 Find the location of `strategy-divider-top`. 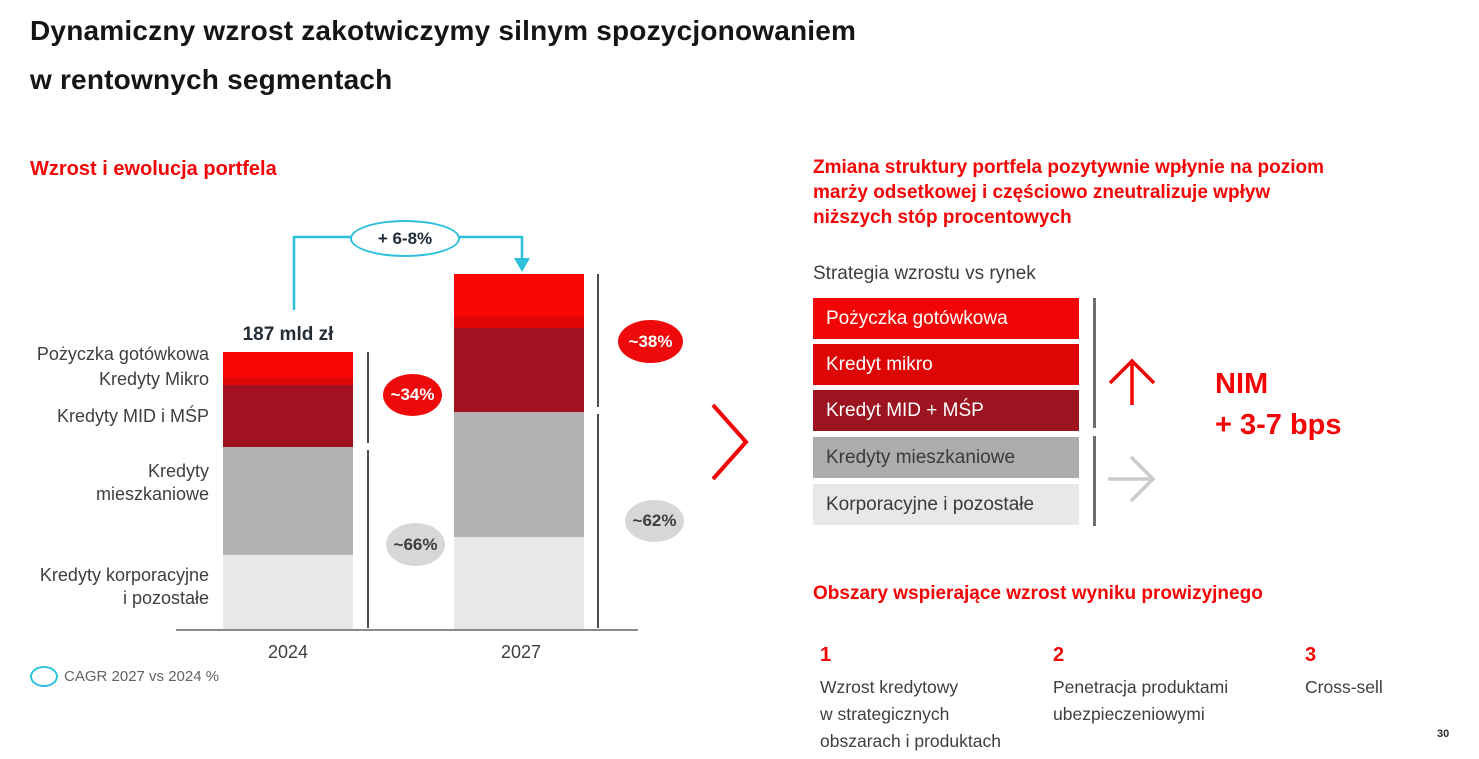

strategy-divider-top is located at coordinates (1094, 363).